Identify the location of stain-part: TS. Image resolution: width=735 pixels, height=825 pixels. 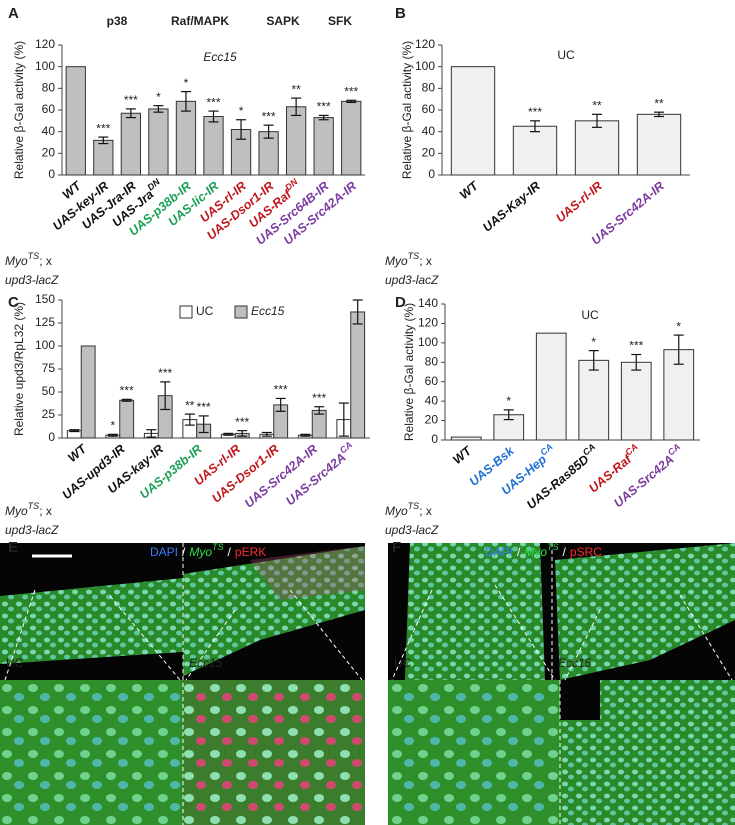
(553, 547).